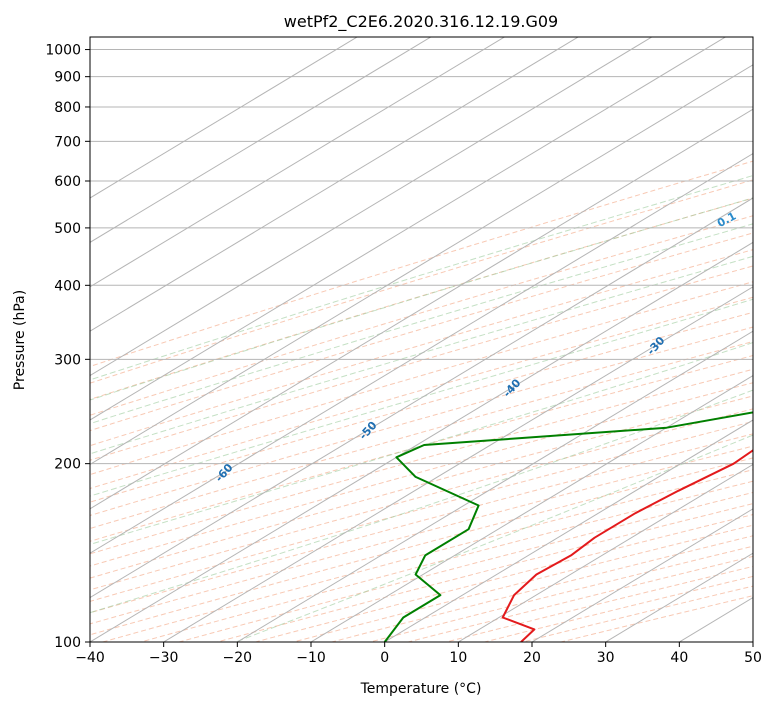  I want to click on y-tick-label: 700, so click(67, 142).